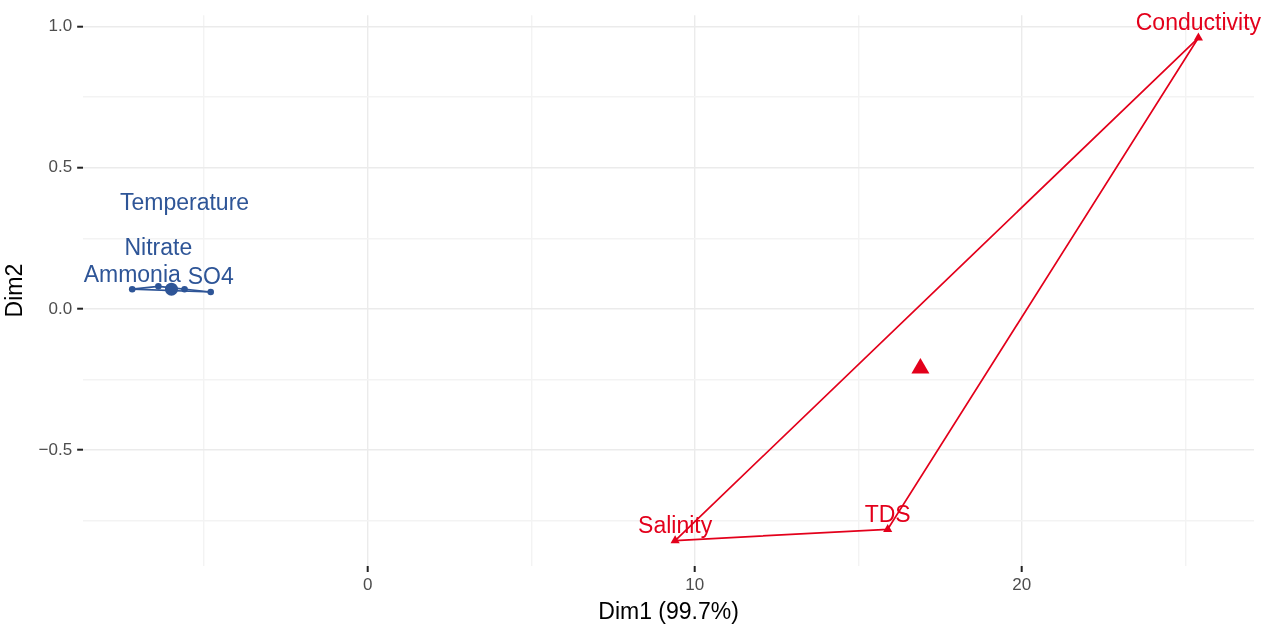 The width and height of the screenshot is (1268, 626). Describe the element at coordinates (367, 584) in the screenshot. I see `x-tick-label: 0` at that location.